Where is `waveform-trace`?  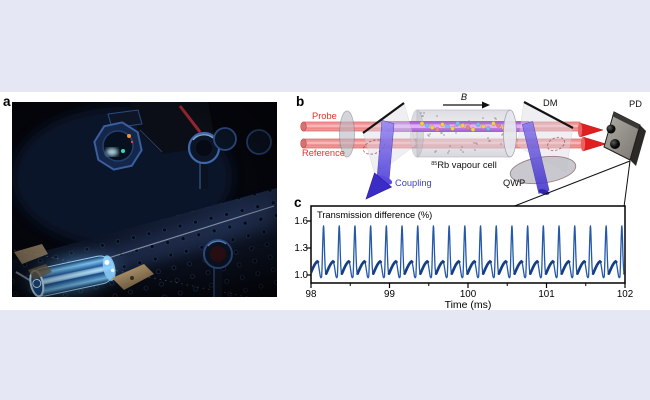
waveform-trace is located at coordinates (479, 252).